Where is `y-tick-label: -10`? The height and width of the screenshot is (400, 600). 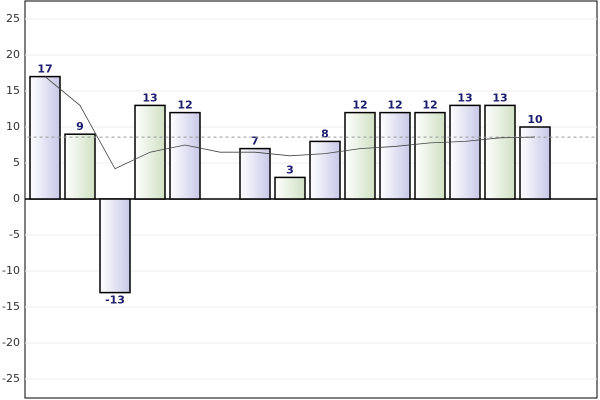
y-tick-label: -10 is located at coordinates (11, 270).